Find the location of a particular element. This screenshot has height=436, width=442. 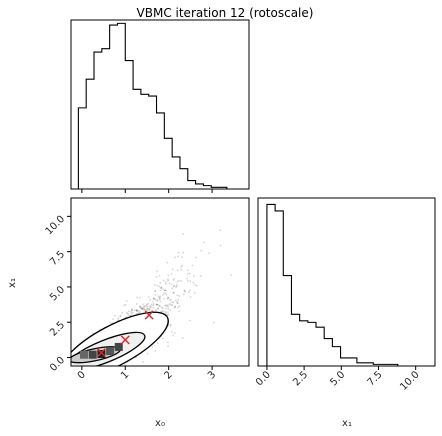

scatter-ytick-label: 2.5 is located at coordinates (57, 329).